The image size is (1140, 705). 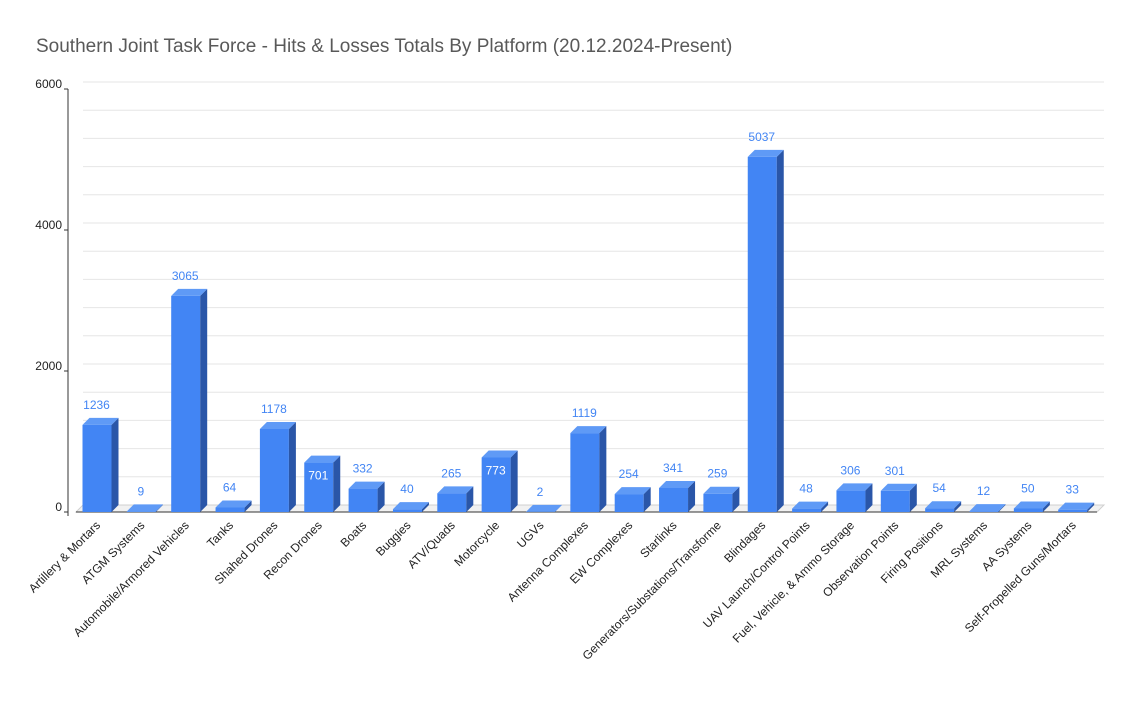 What do you see at coordinates (451, 473) in the screenshot?
I see `value-label: 265` at bounding box center [451, 473].